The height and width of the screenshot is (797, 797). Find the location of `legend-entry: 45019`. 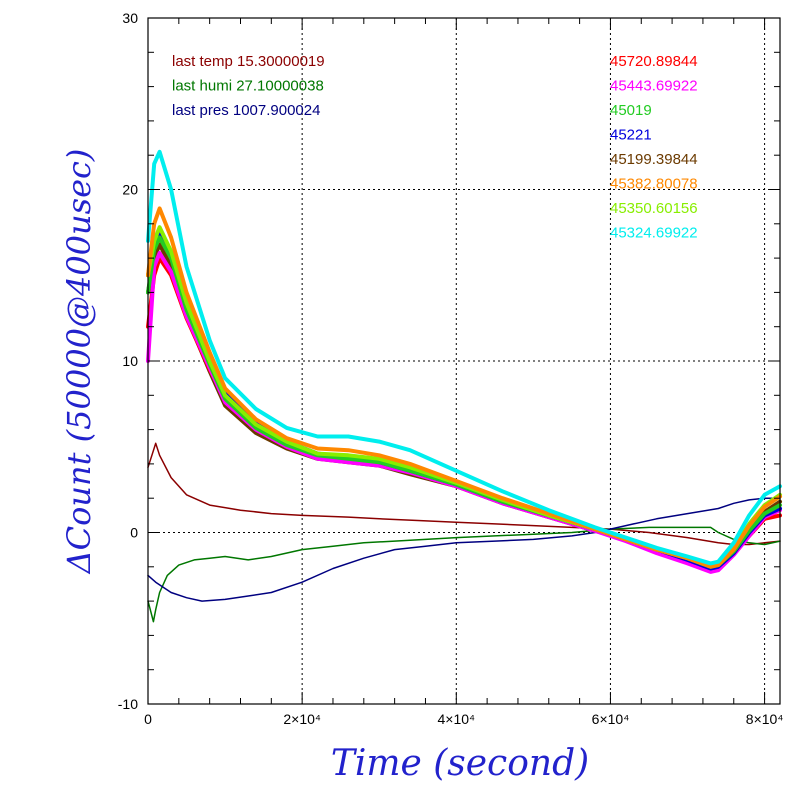

legend-entry: 45019 is located at coordinates (631, 110).